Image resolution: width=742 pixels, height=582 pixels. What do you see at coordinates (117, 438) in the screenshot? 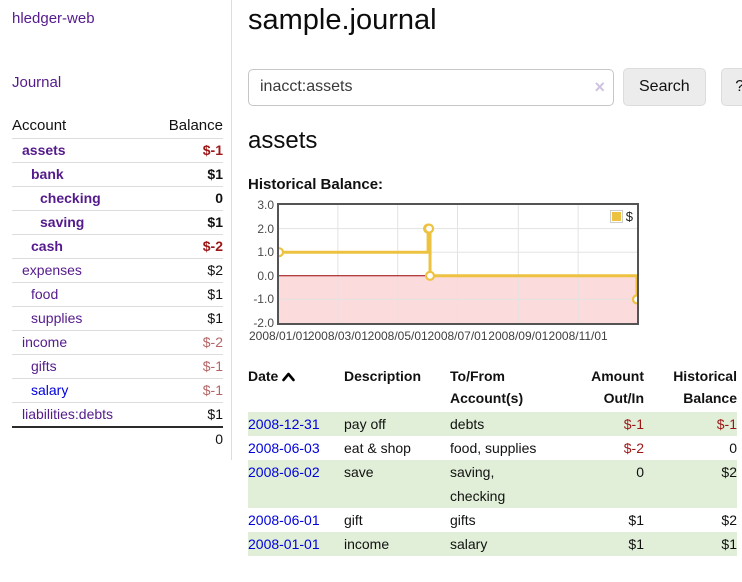
I see `account-total-row: 0` at bounding box center [117, 438].